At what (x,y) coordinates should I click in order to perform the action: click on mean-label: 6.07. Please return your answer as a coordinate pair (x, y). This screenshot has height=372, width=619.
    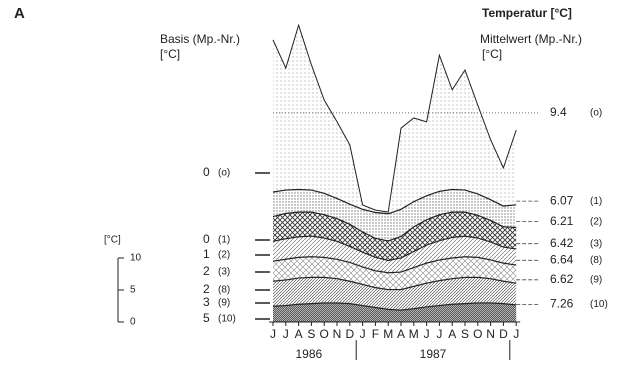
    Looking at the image, I should click on (562, 200).